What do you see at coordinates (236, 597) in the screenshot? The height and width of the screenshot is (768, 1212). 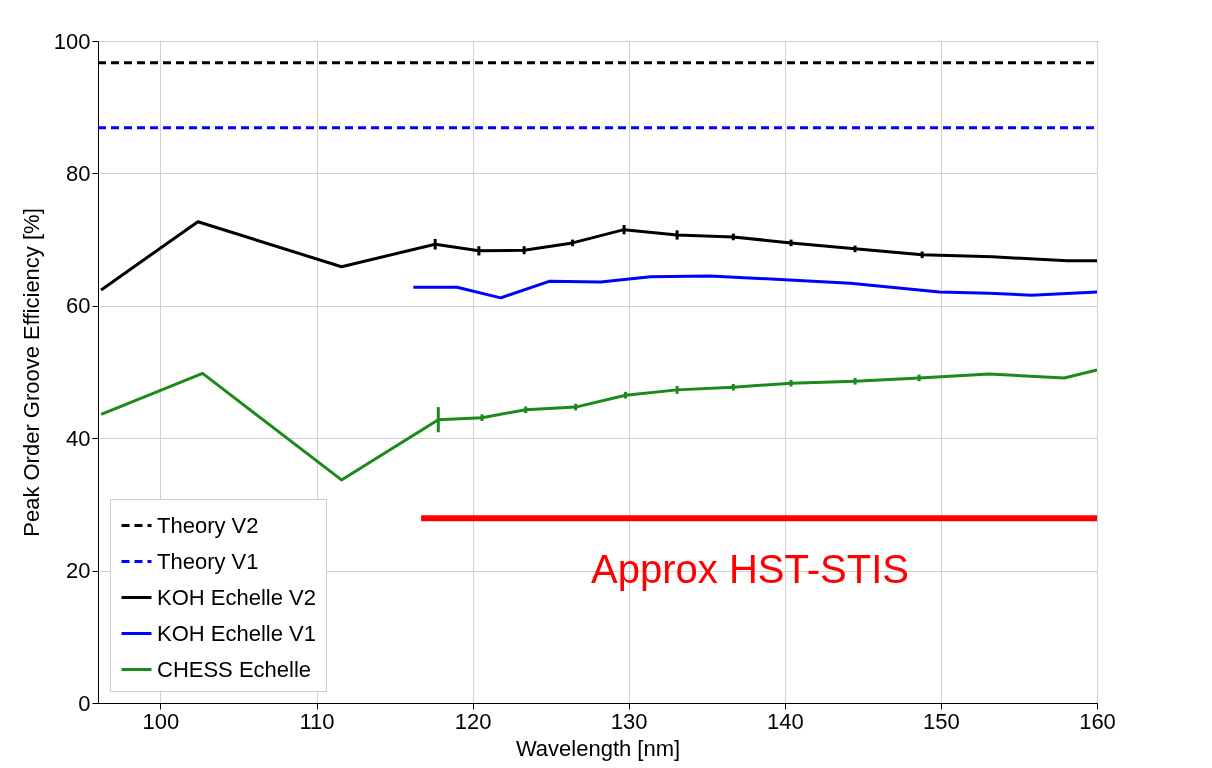 I see `legend-label: KOH Echelle V2` at bounding box center [236, 597].